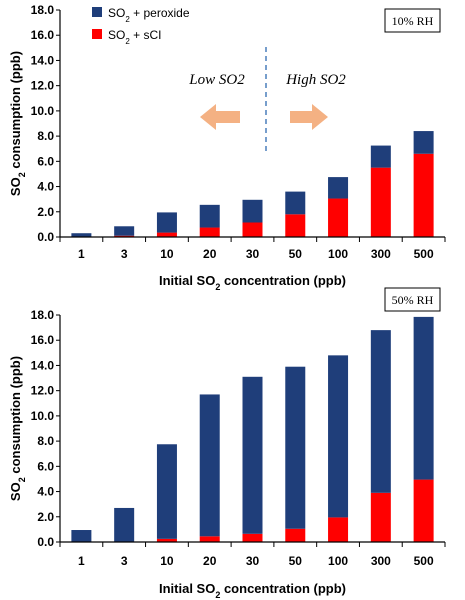 This screenshot has width=465, height=600. What do you see at coordinates (342, 80) in the screenshot?
I see `high-so2-label-part: 2` at bounding box center [342, 80].